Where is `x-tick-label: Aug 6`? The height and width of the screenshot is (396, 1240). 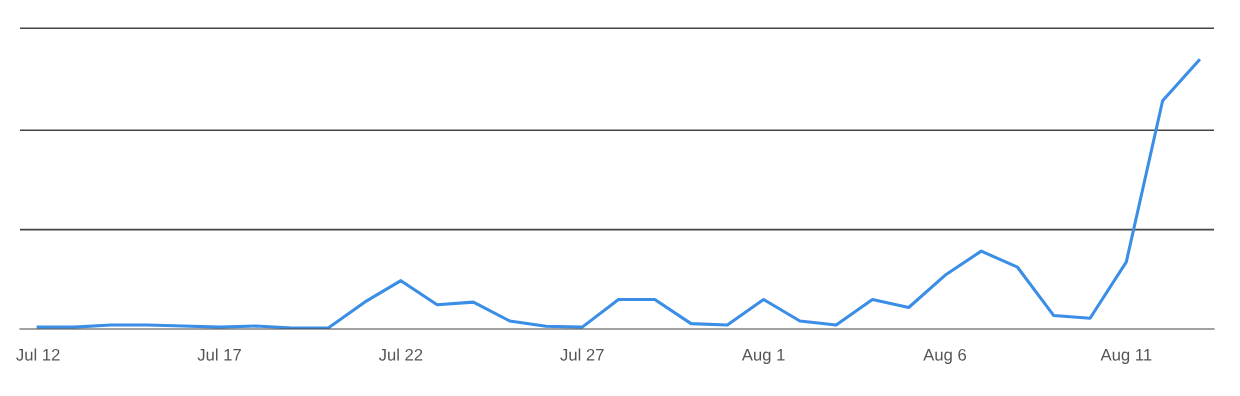
x-tick-label: Aug 6 is located at coordinates (945, 356).